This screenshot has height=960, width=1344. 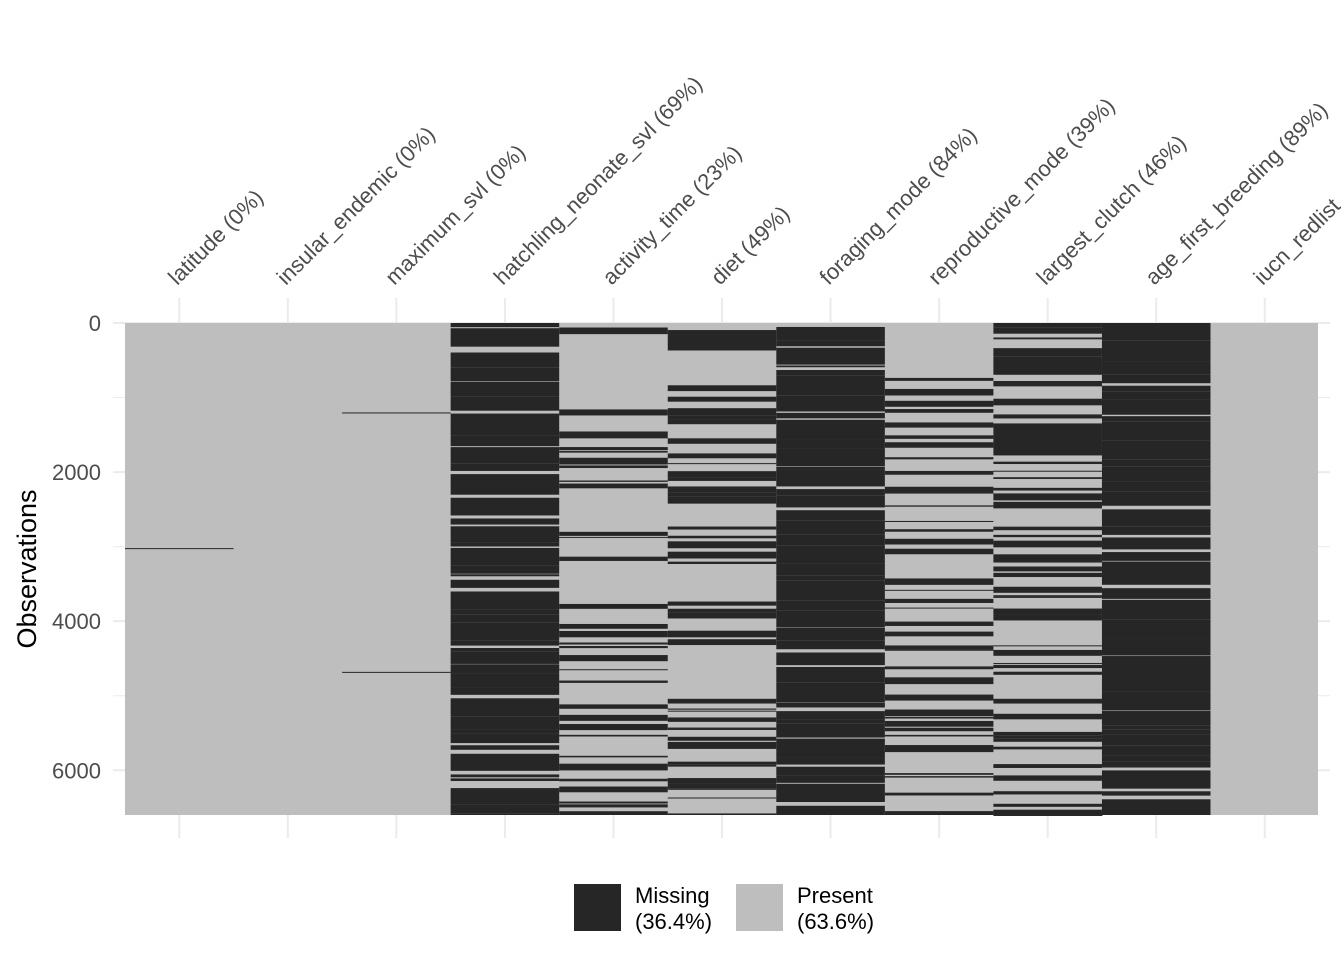 What do you see at coordinates (1264, 569) in the screenshot?
I see `column-present-iucn_redlist` at bounding box center [1264, 569].